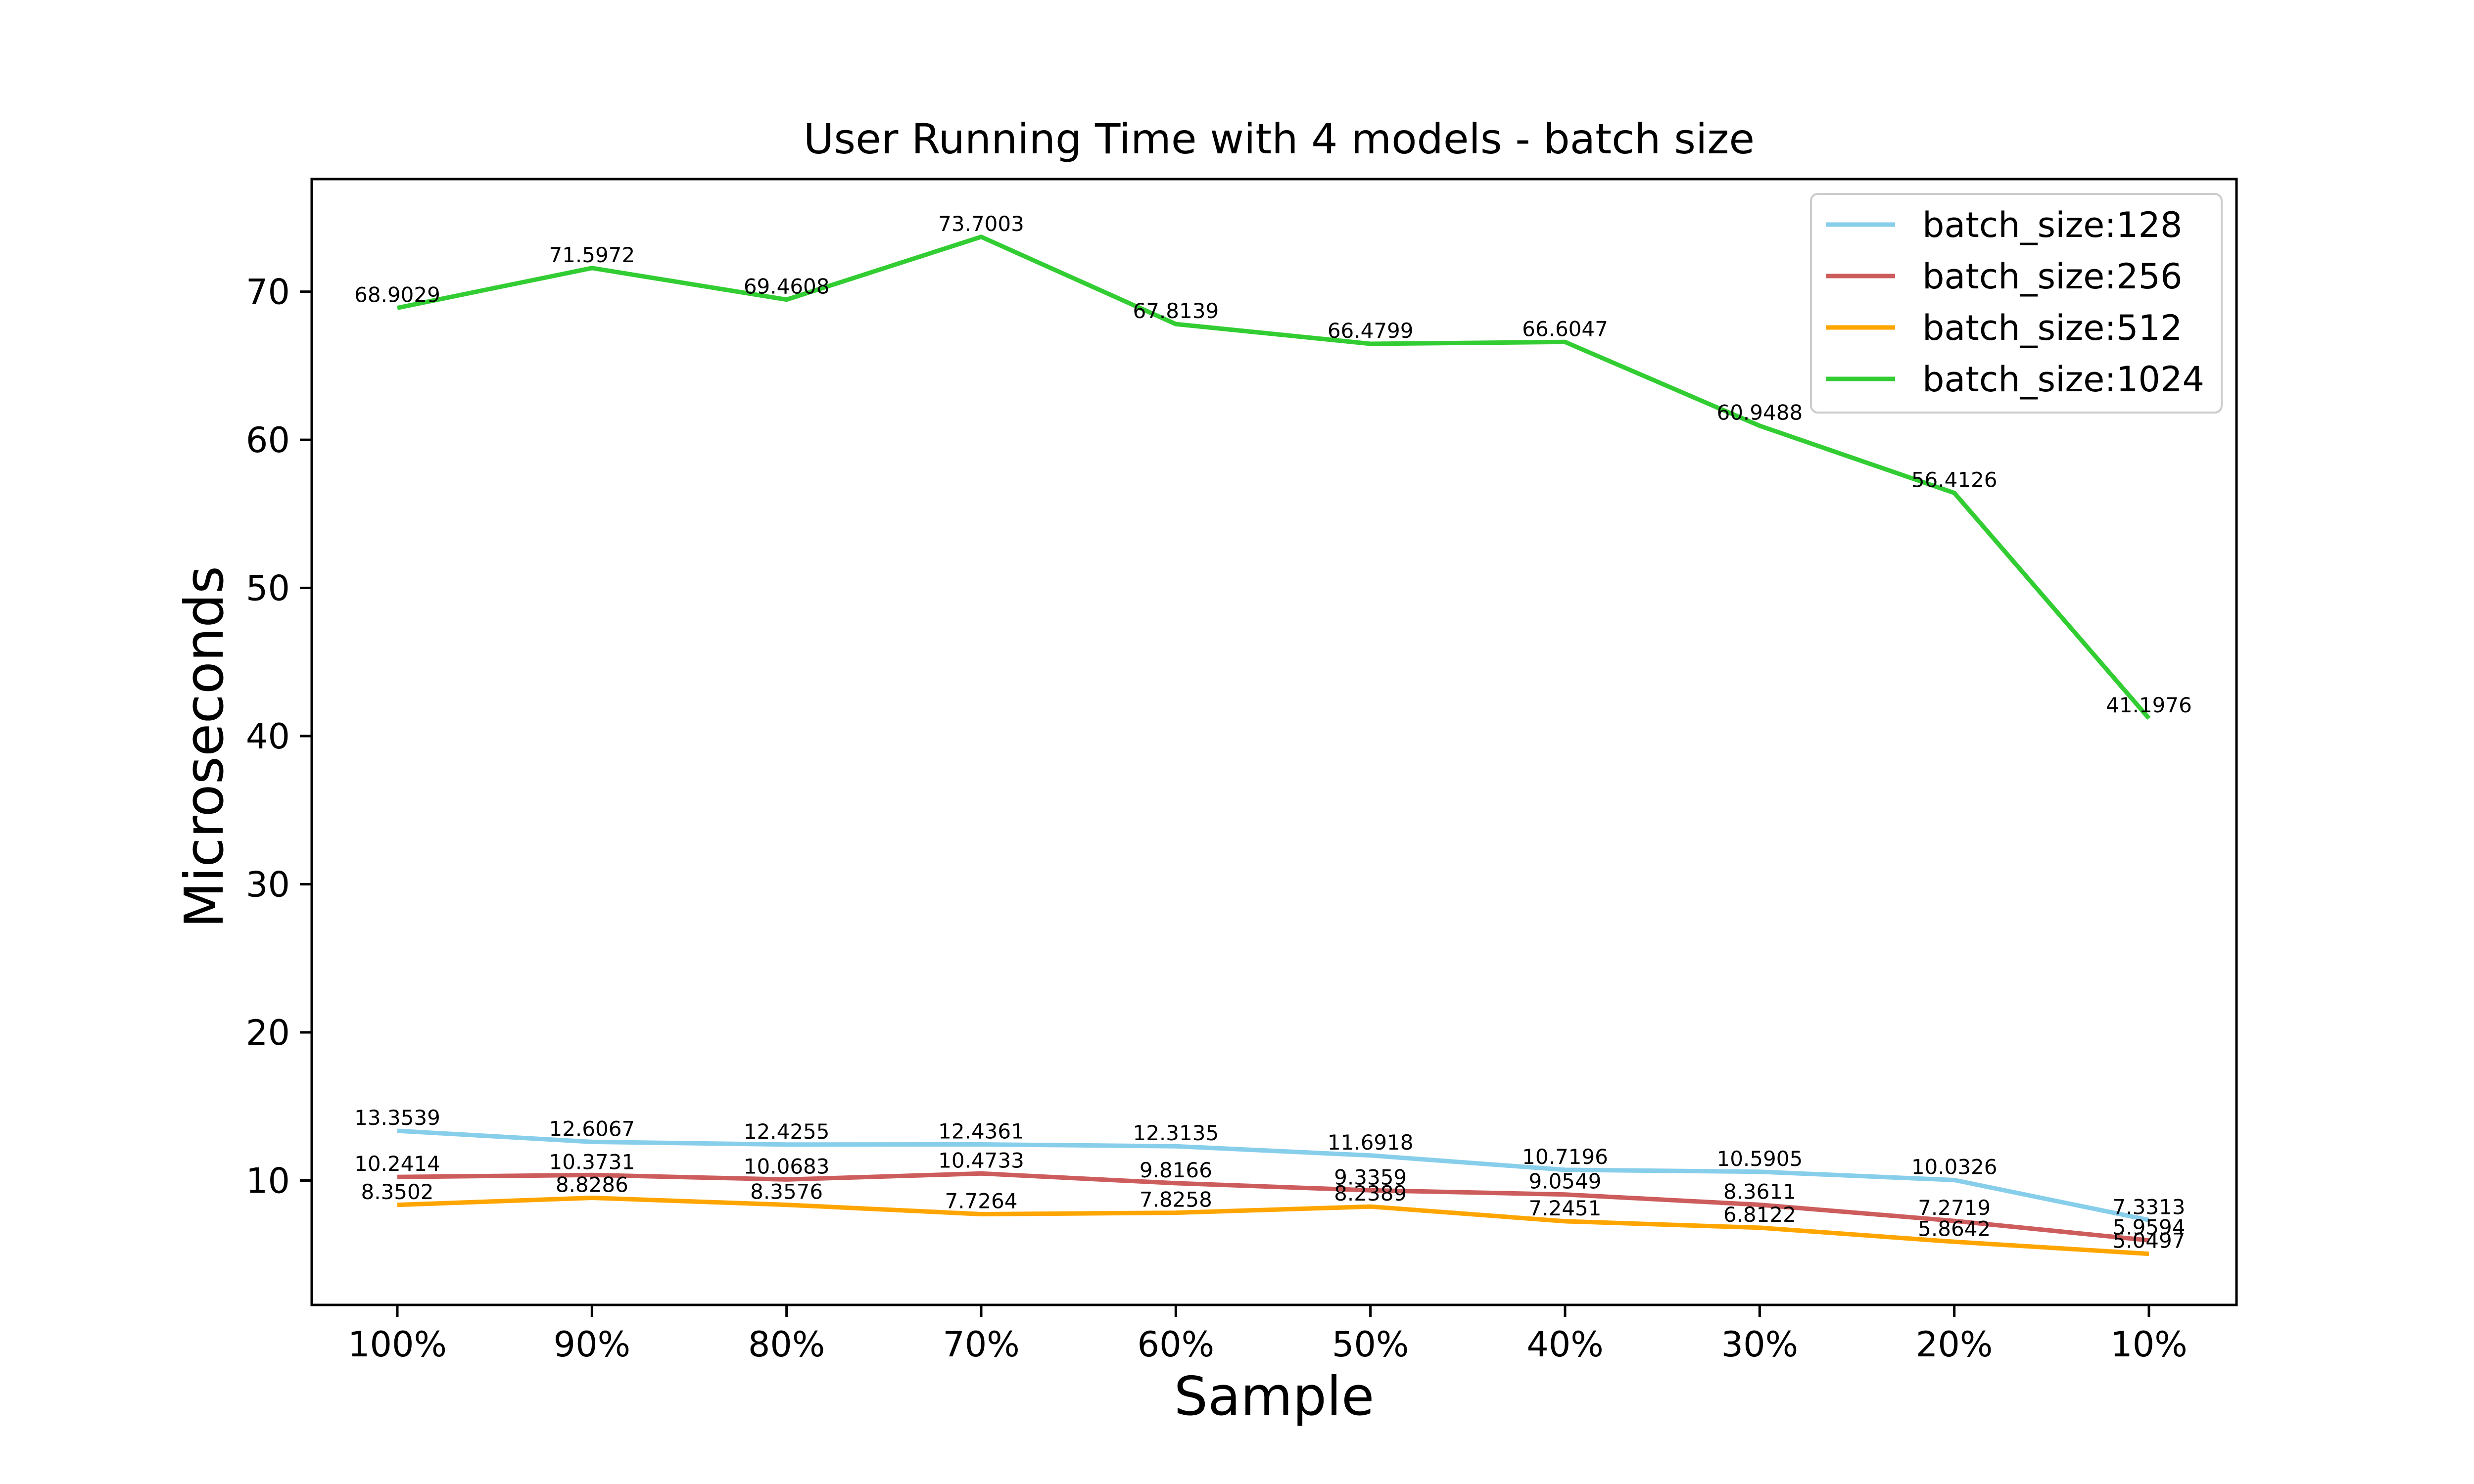 The height and width of the screenshot is (1484, 2474). What do you see at coordinates (1759, 1215) in the screenshot?
I see `data-label: 6.8122` at bounding box center [1759, 1215].